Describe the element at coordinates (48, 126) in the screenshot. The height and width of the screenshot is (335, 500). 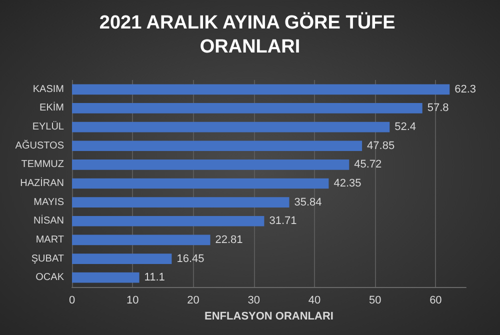
I see `y-tick-label: EYLÜL` at that location.